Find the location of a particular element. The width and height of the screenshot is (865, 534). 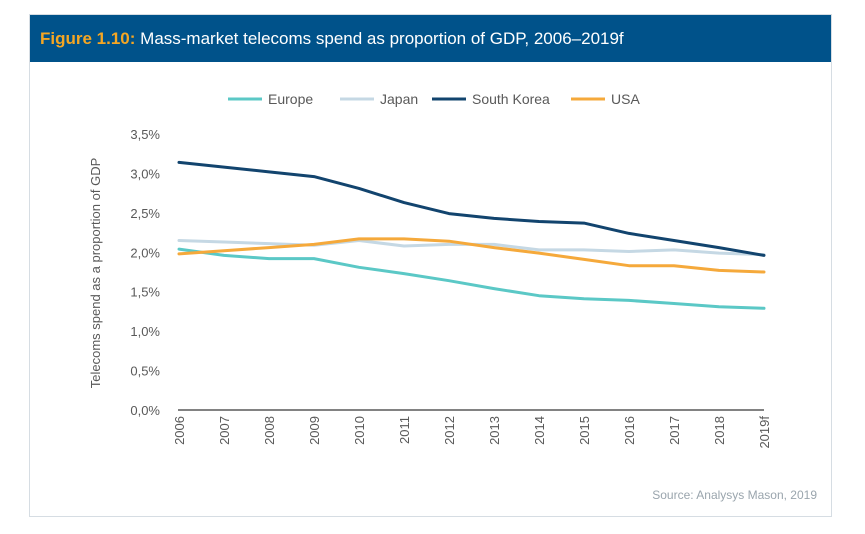

y-tick-label: 0,0% is located at coordinates (145, 410).